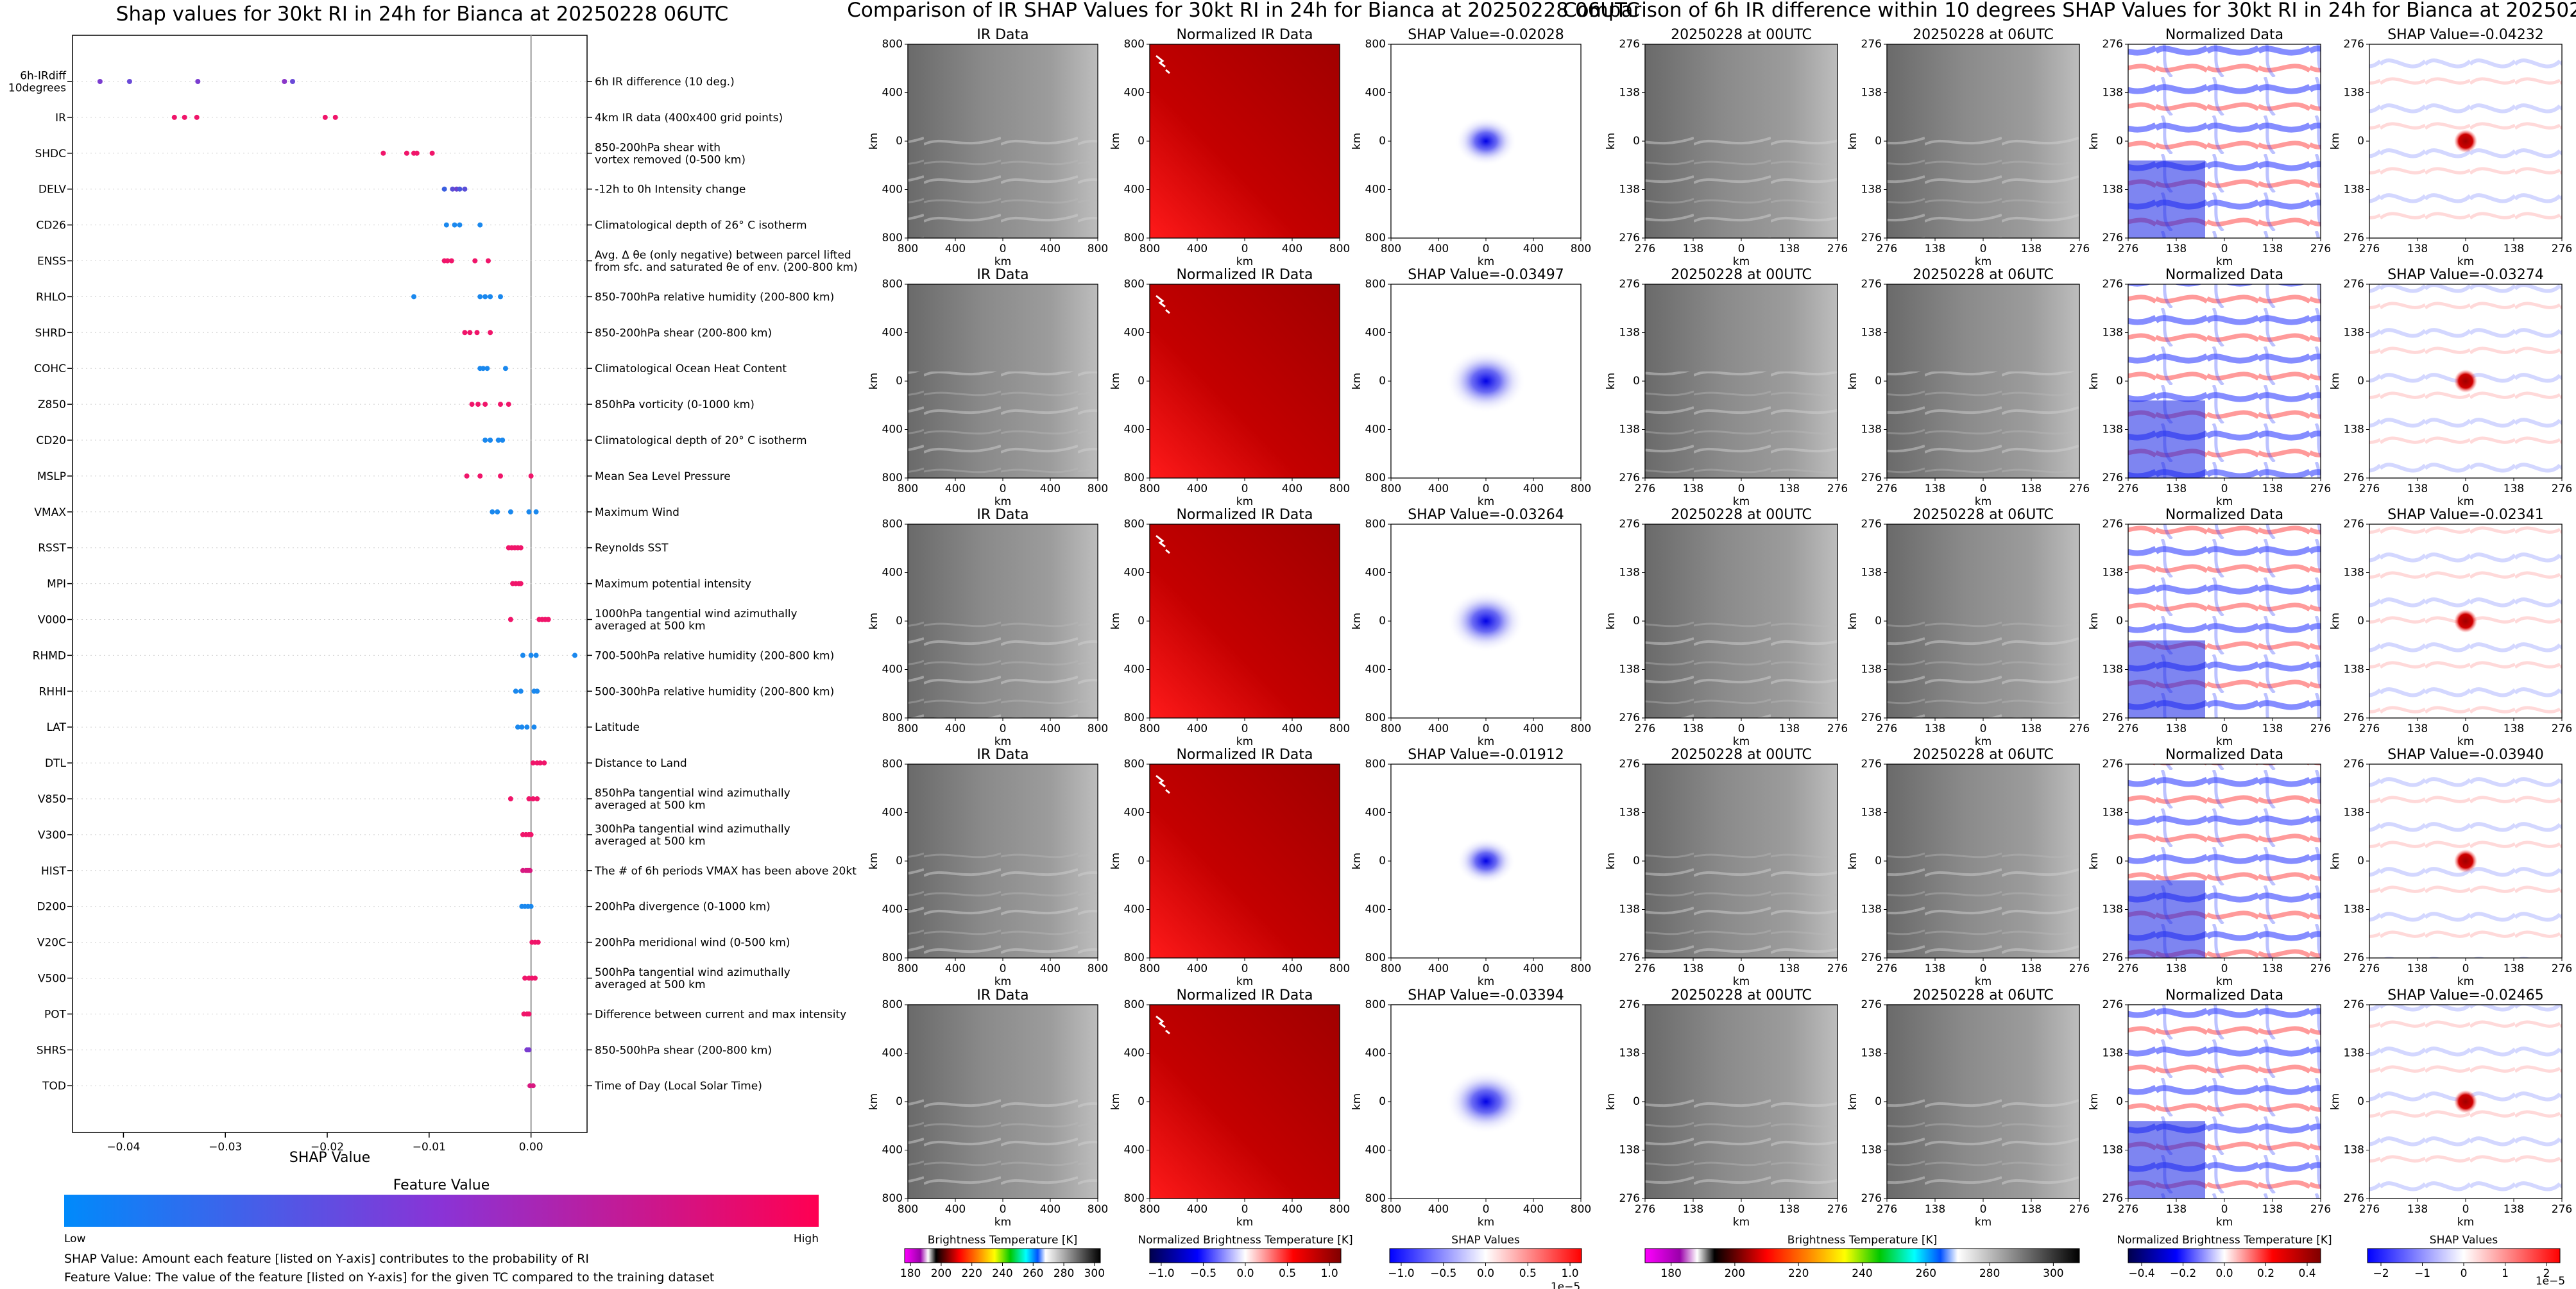 The width and height of the screenshot is (2576, 1289). What do you see at coordinates (1742, 755) in the screenshot?
I see `subplot-title: 20250228 at 00UTC` at bounding box center [1742, 755].